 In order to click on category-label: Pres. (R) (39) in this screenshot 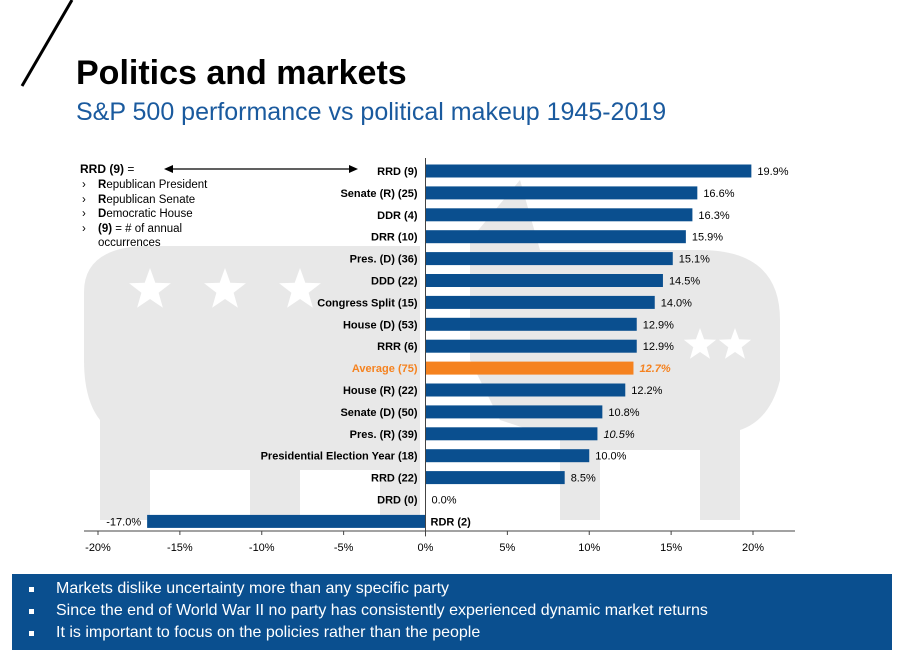, I will do `click(384, 435)`.